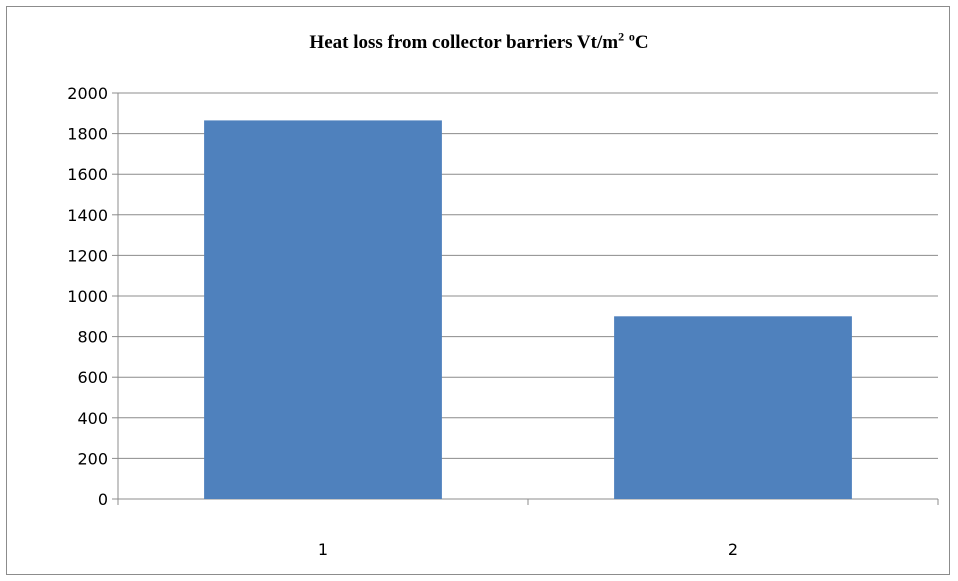 This screenshot has height=581, width=958. Describe the element at coordinates (103, 499) in the screenshot. I see `y-tick-label: 0` at that location.